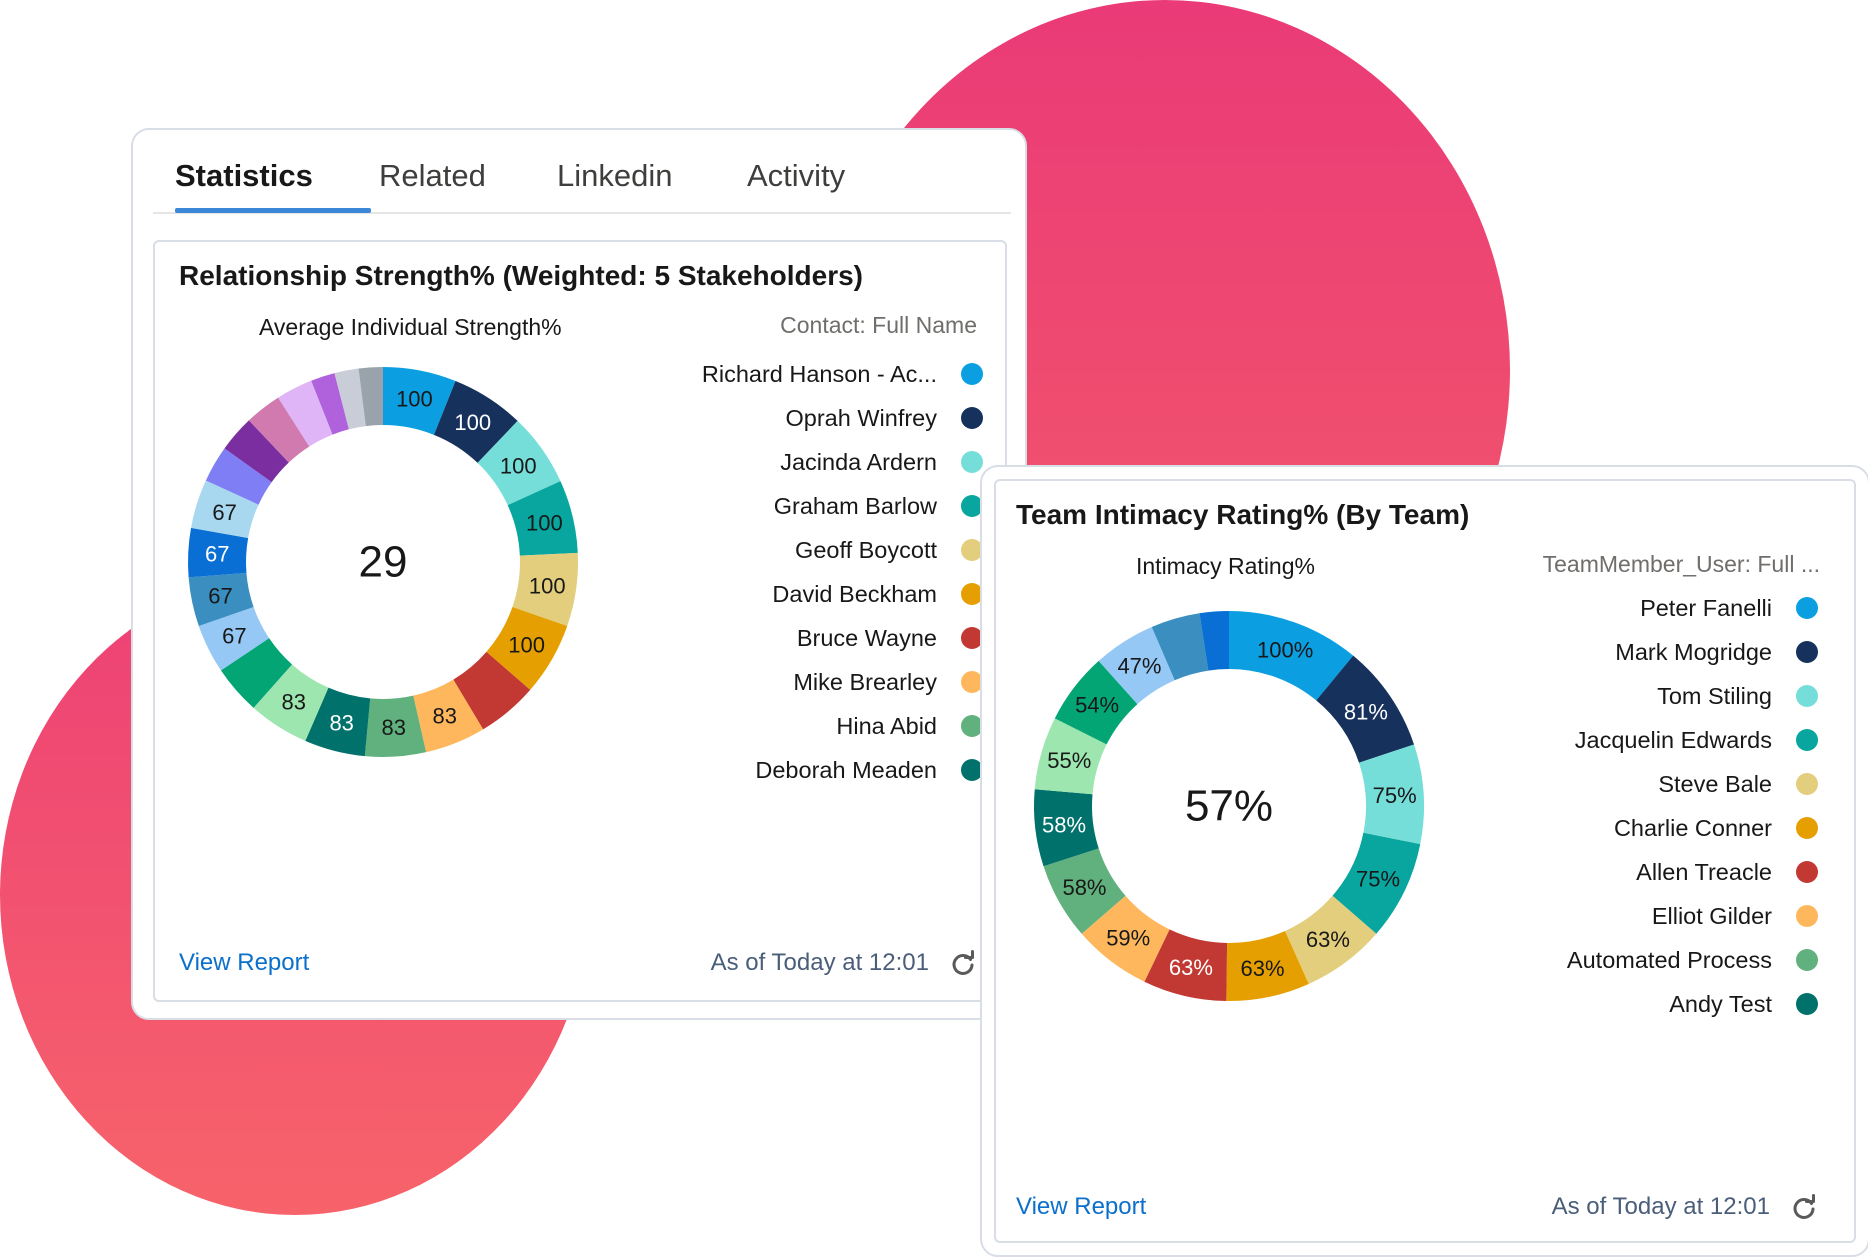 The width and height of the screenshot is (1868, 1257). What do you see at coordinates (1738, 916) in the screenshot?
I see `legend-item: Elliot Gilder` at bounding box center [1738, 916].